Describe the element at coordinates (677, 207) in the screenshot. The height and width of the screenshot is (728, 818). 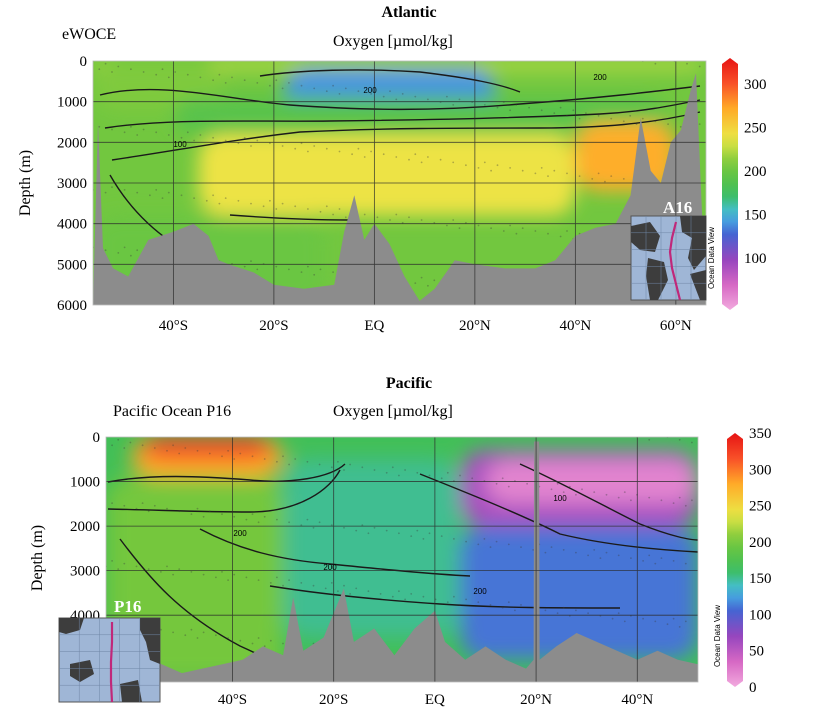
I see `inset-section-label: A16` at that location.